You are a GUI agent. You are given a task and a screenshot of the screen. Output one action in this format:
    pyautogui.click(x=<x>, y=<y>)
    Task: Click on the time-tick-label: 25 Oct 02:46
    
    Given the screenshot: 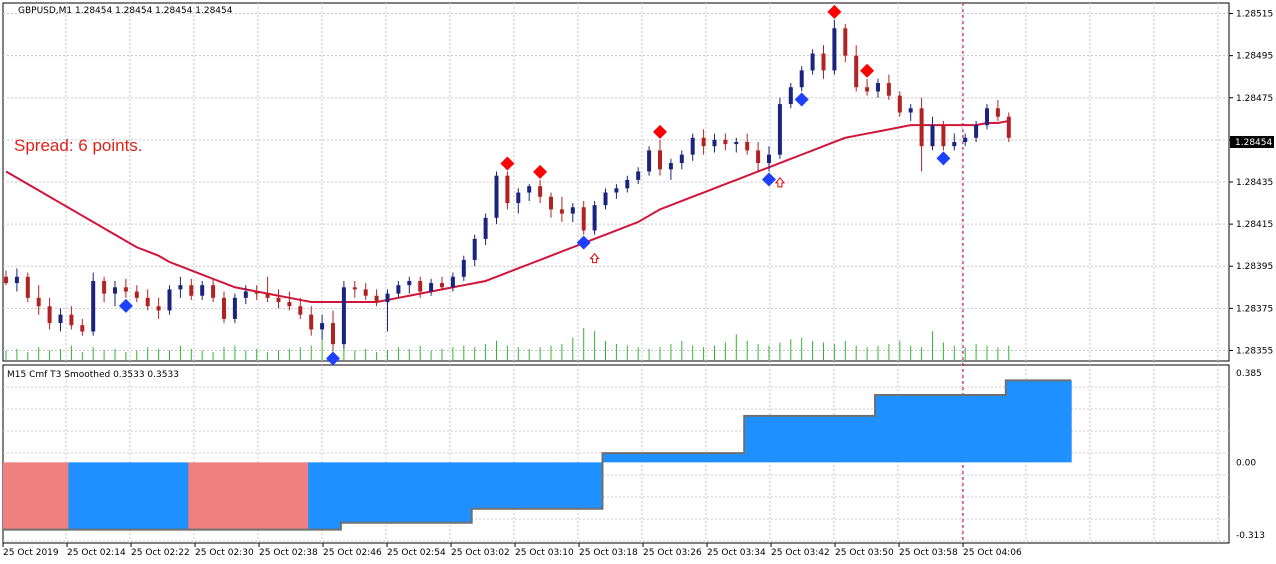 What is the action you would take?
    pyautogui.click(x=352, y=553)
    